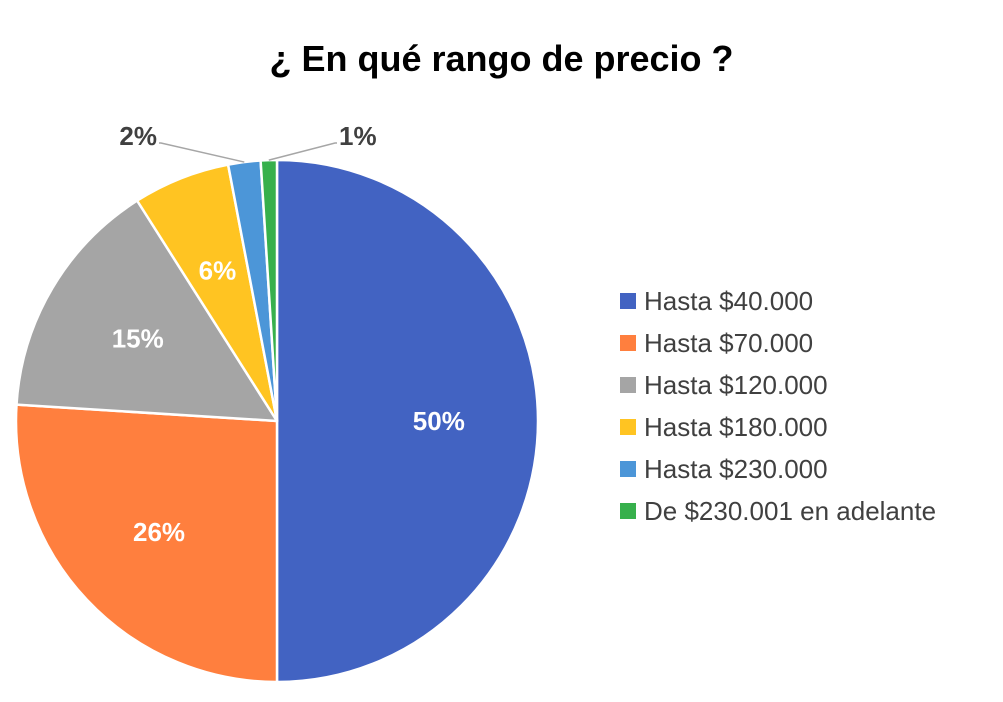 Image resolution: width=1003 pixels, height=702 pixels. What do you see at coordinates (501, 58) in the screenshot?
I see `chart-title: ¿ En qué rango de precio ?` at bounding box center [501, 58].